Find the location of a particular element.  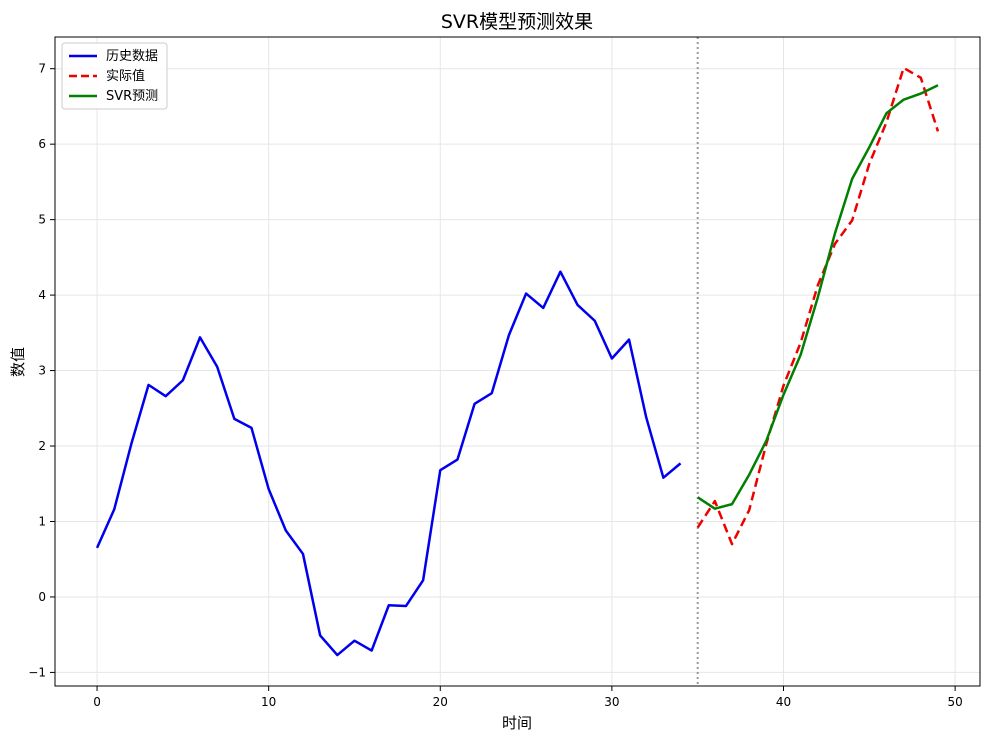

chart-title: SVR模型预测效果 is located at coordinates (517, 22).